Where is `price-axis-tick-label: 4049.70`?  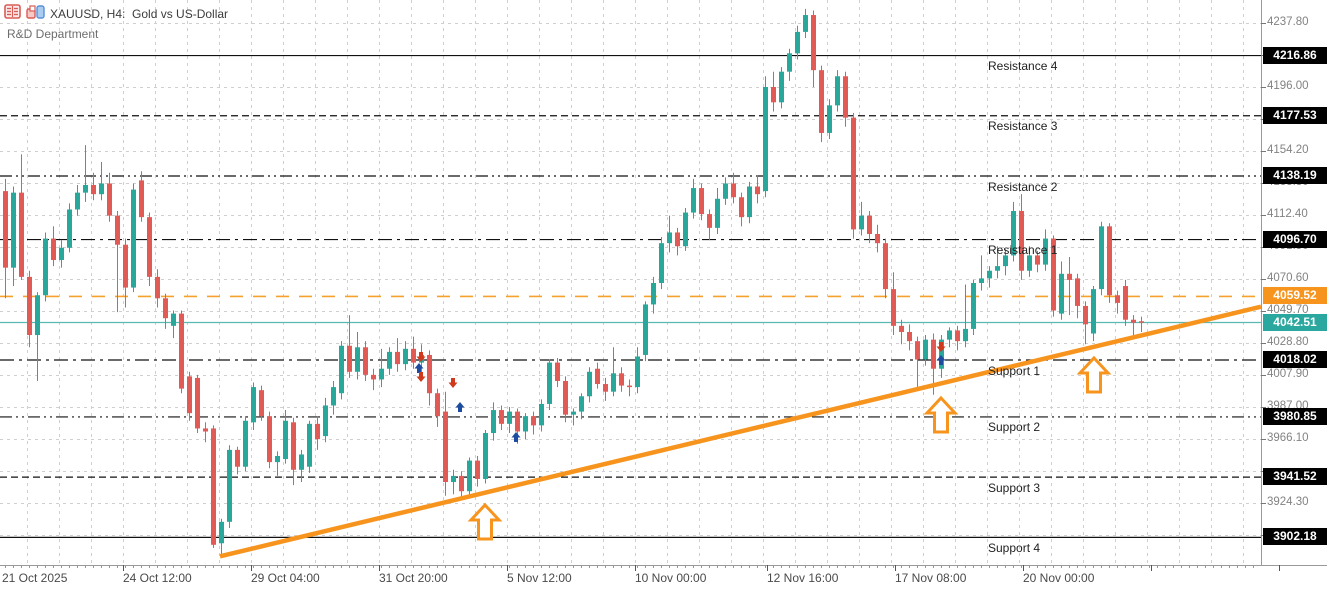 price-axis-tick-label: 4049.70 is located at coordinates (1288, 310).